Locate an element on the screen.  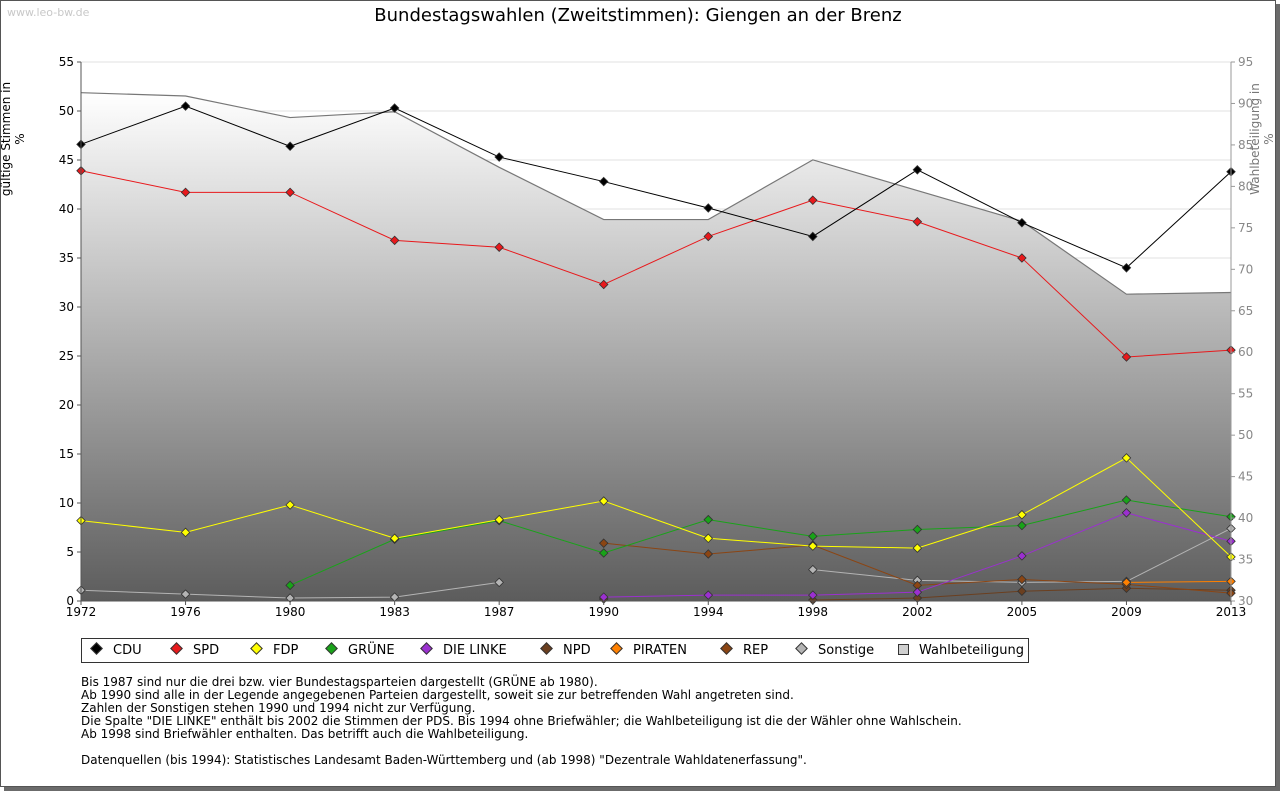
legend-label: DIE LINKE is located at coordinates (475, 650).